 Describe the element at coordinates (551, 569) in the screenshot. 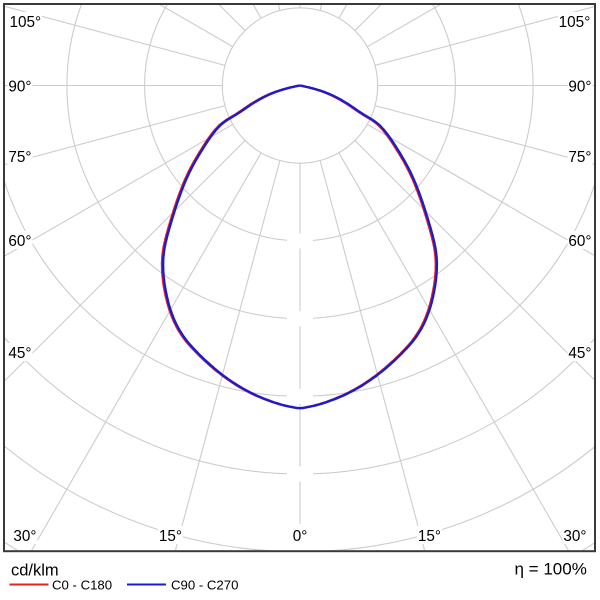

I see `svg-text: η = 100%` at that location.